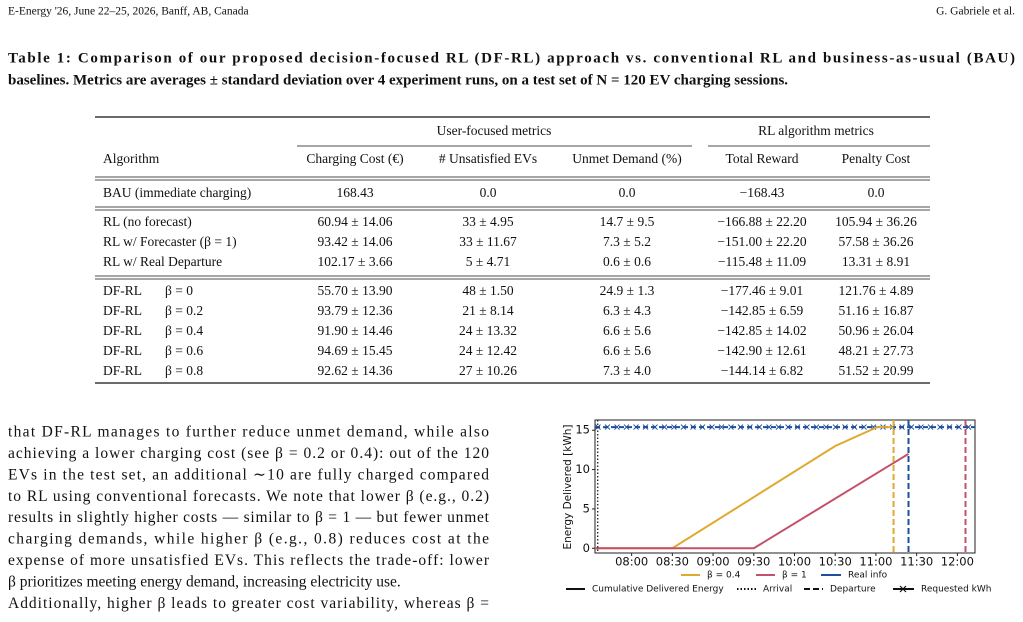 Image resolution: width=1023 pixels, height=622 pixels. I want to click on table-cell: 33 ± 4.95, so click(488, 221).